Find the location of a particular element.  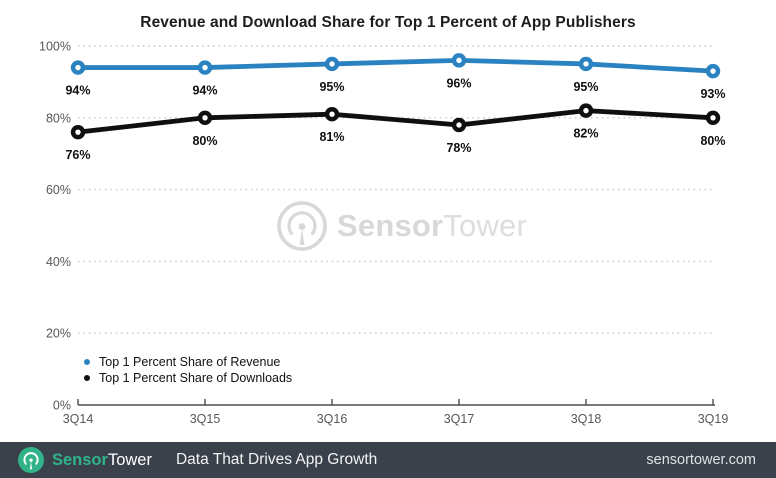

footer-tagline: Data That Drives App Growth is located at coordinates (276, 459).